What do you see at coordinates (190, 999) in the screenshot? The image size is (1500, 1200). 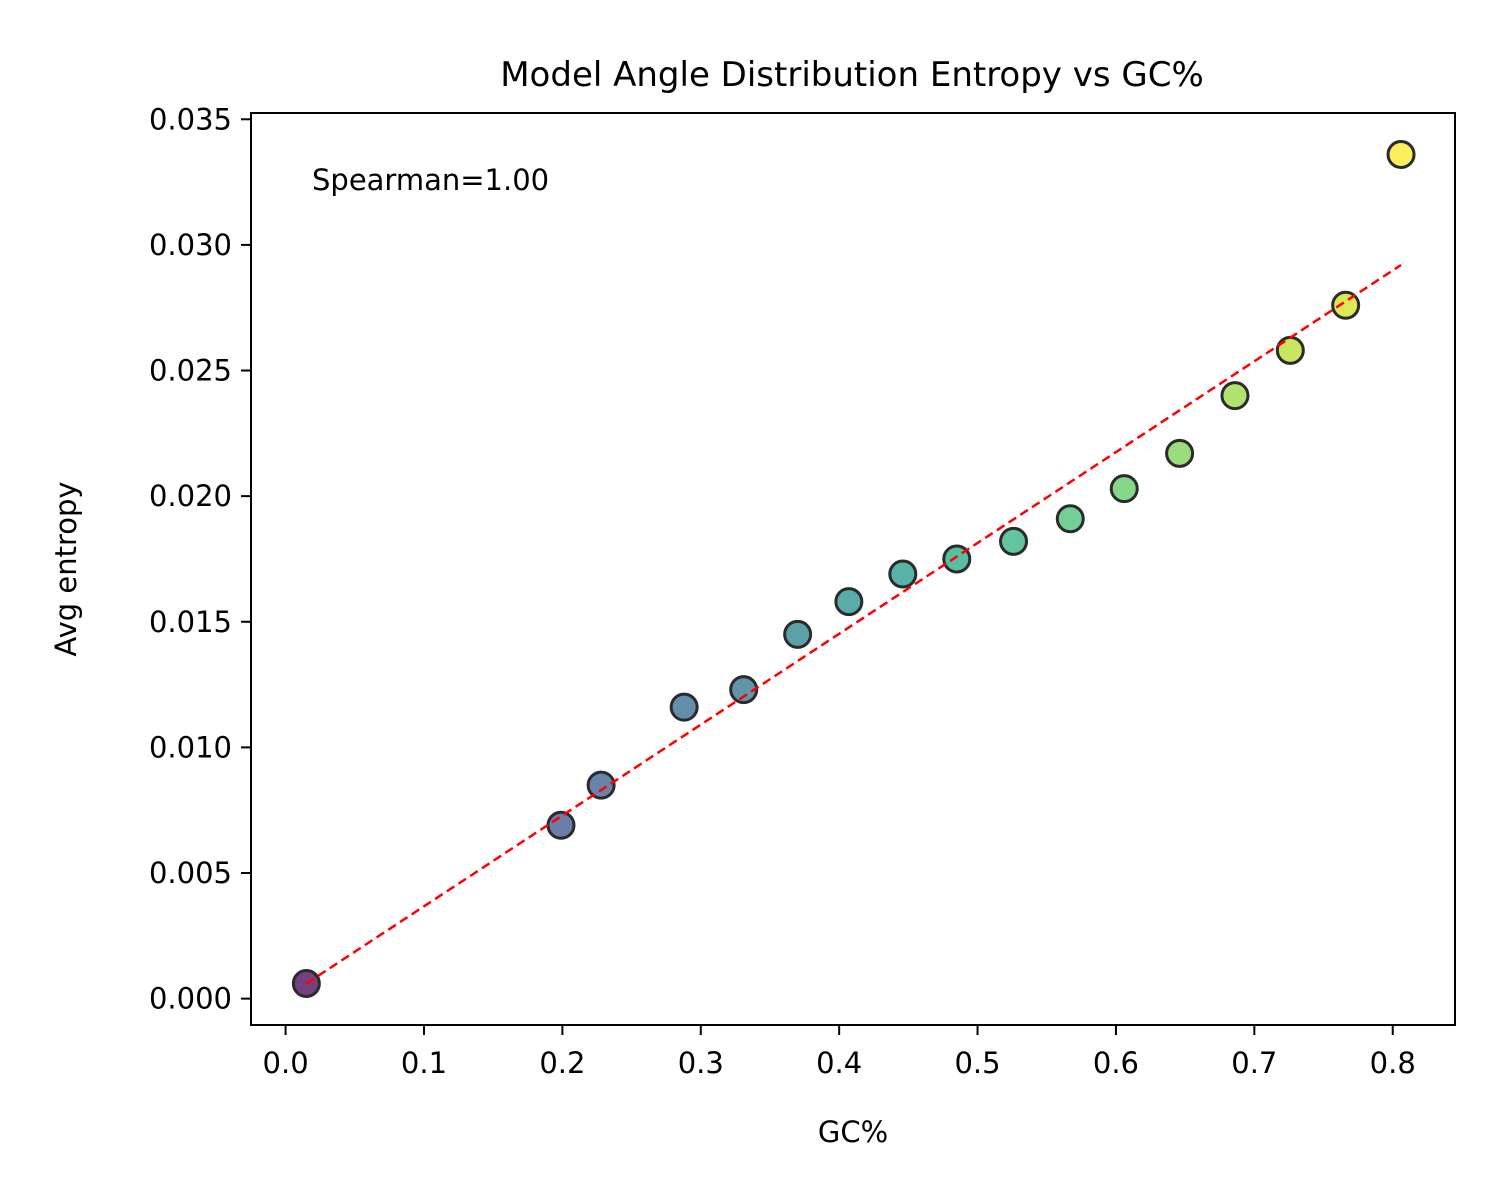 I see `y-tick-label: 0.000` at bounding box center [190, 999].